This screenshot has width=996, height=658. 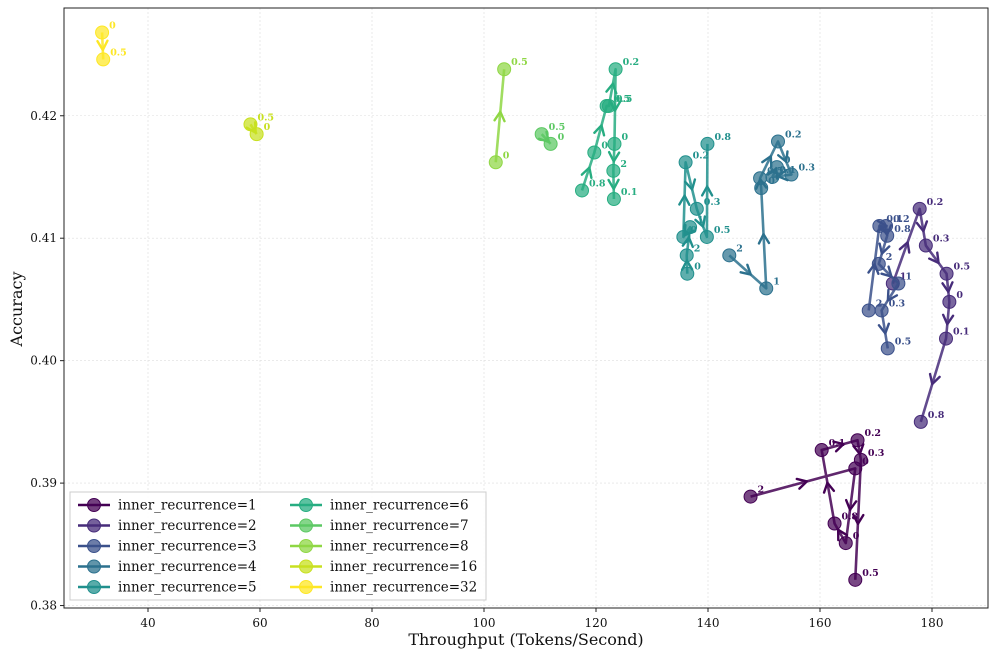 What do you see at coordinates (820, 623) in the screenshot?
I see `x-tick-label: 160` at bounding box center [820, 623].